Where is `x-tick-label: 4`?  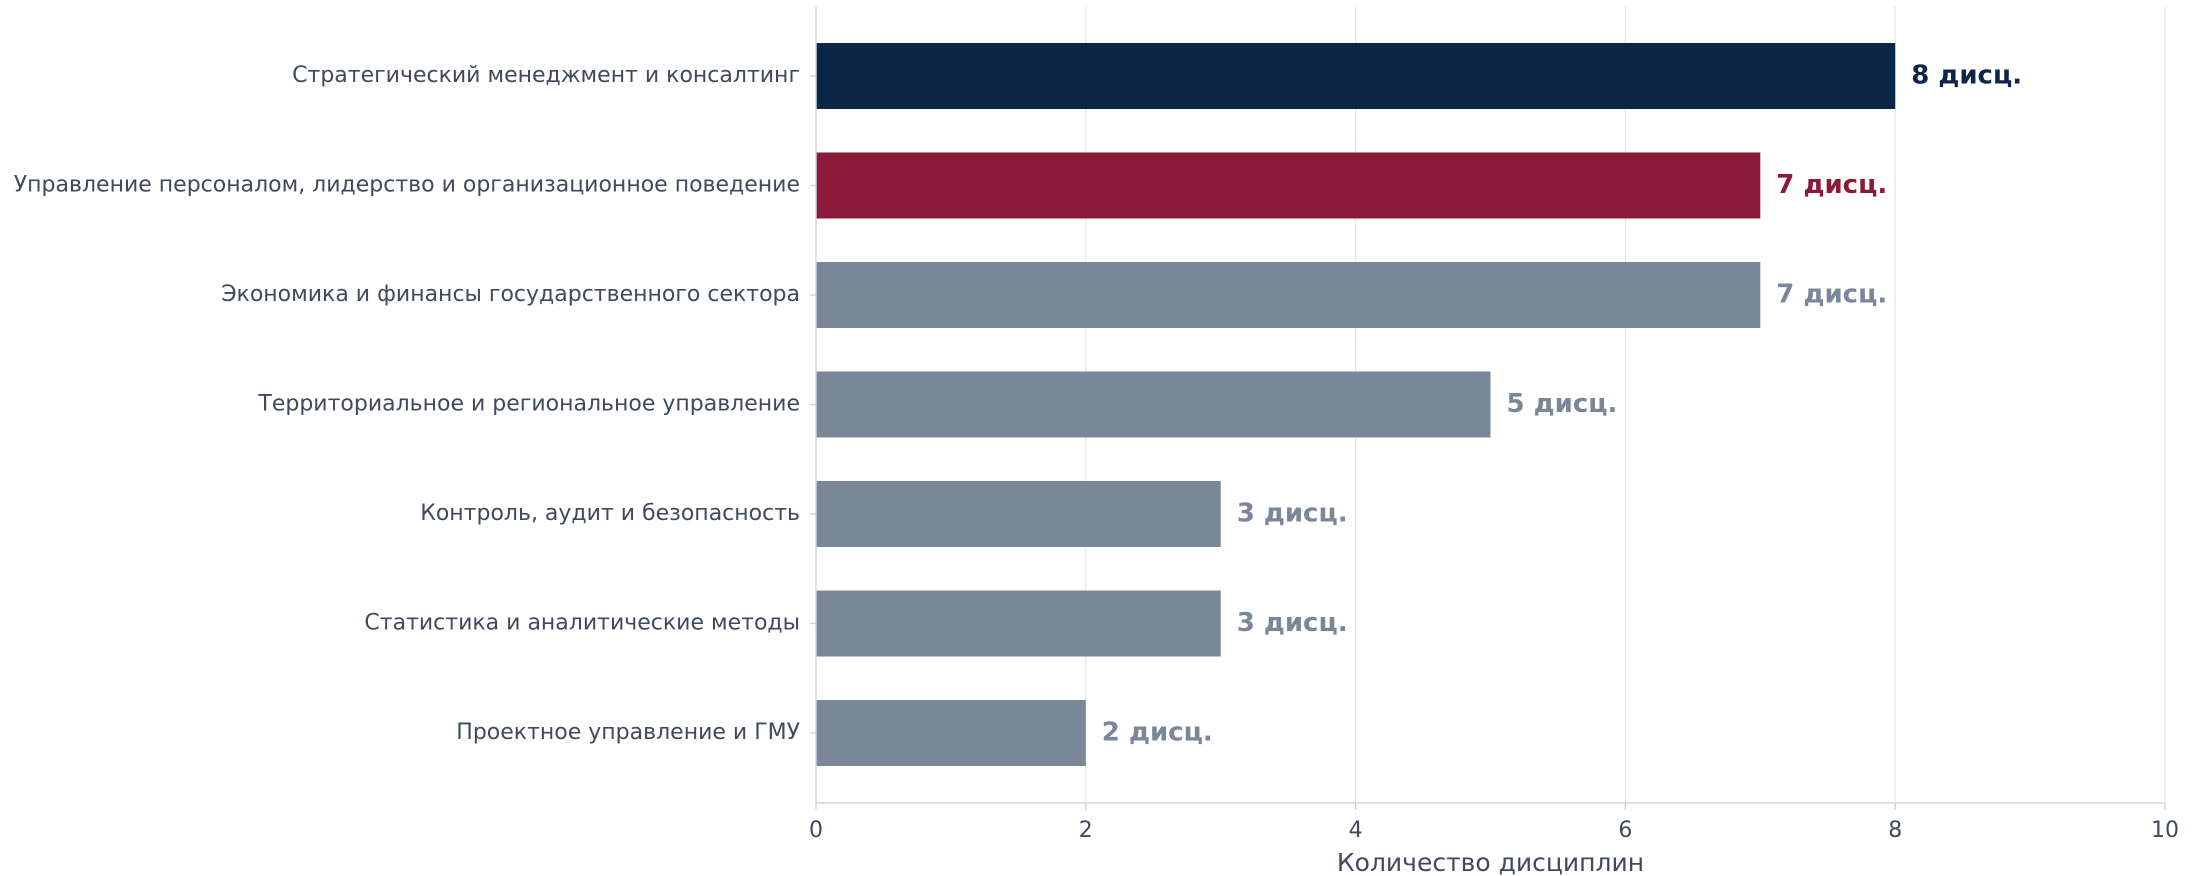
x-tick-label: 4 is located at coordinates (1356, 830).